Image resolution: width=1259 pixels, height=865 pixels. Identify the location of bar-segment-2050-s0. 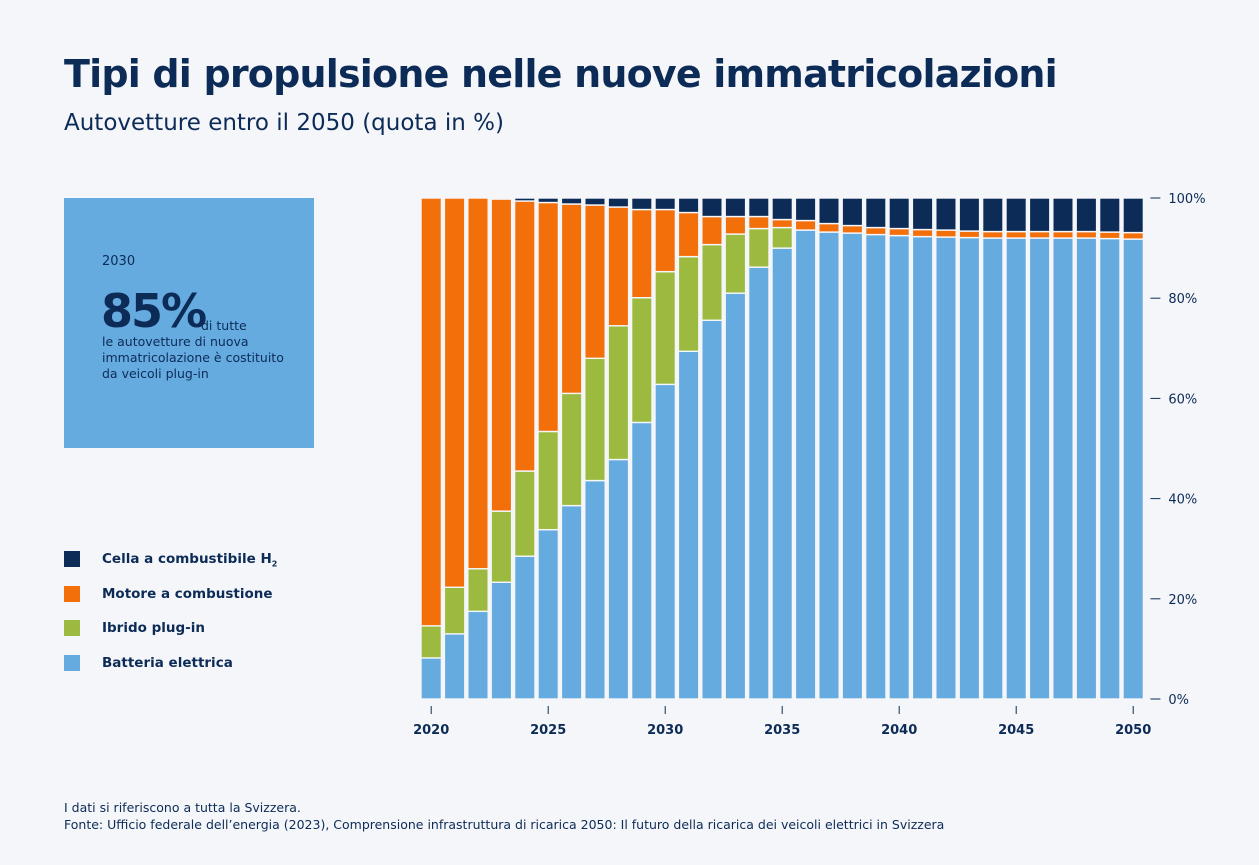
(1133, 469).